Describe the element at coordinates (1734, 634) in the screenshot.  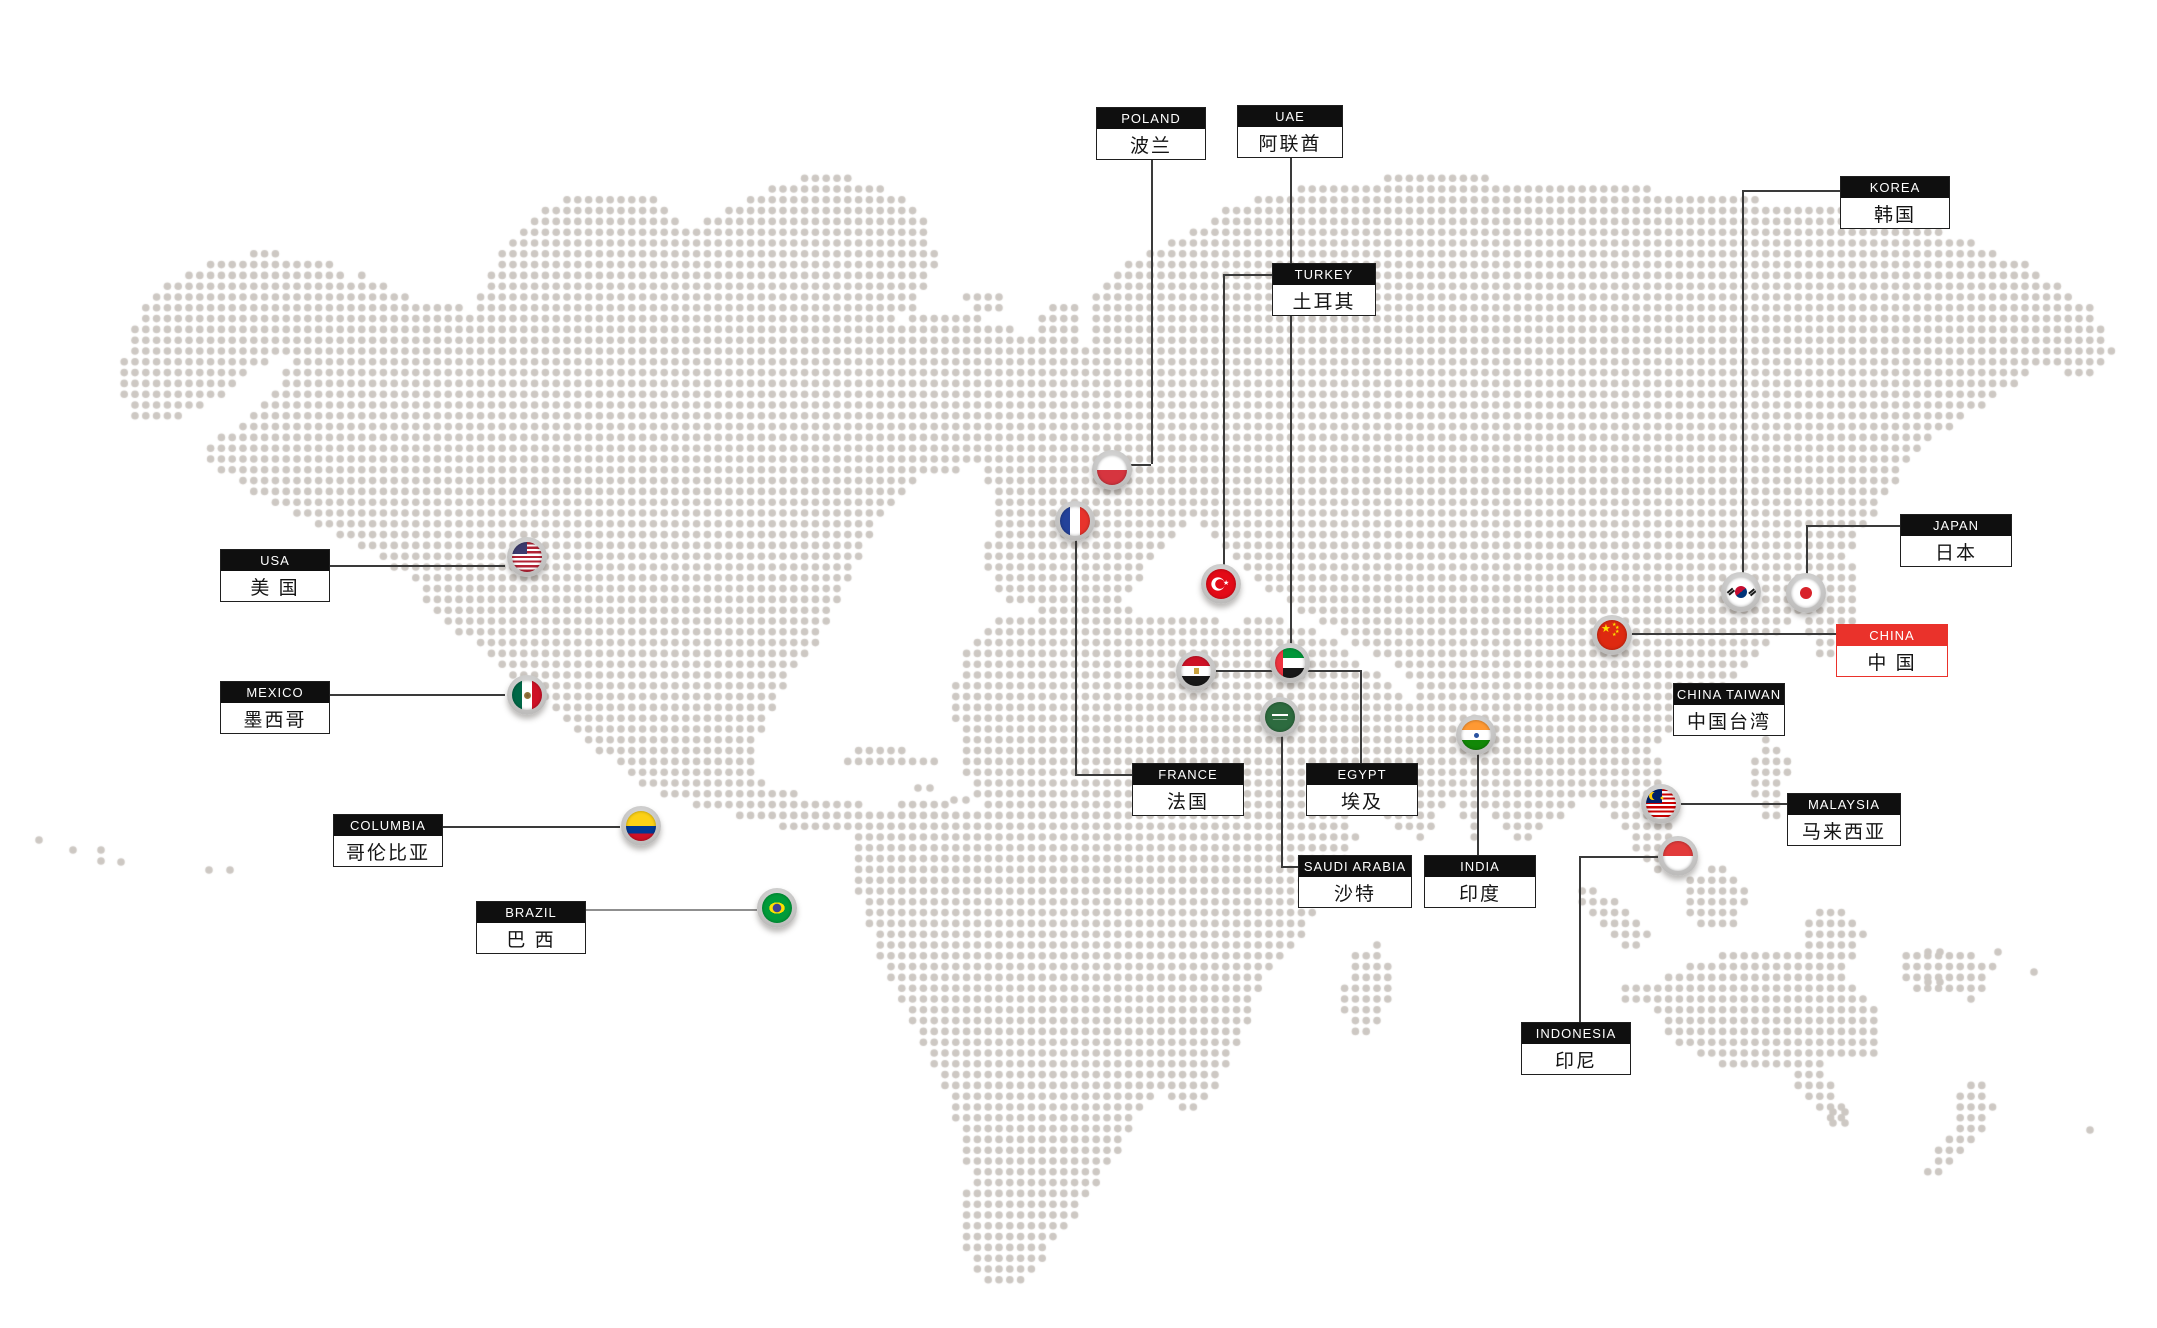
I see `connector-line-china` at that location.